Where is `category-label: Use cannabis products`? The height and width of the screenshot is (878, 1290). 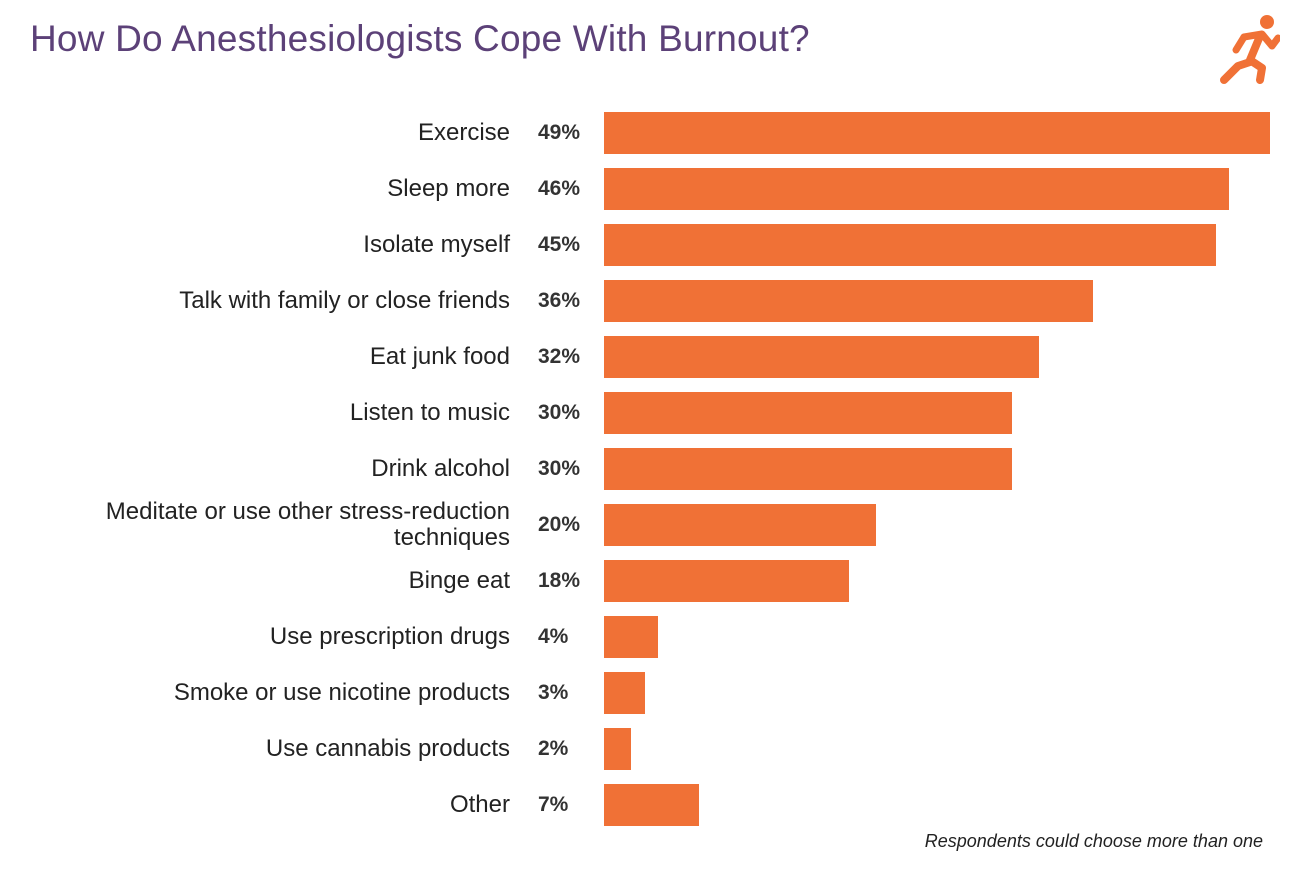 category-label: Use cannabis products is located at coordinates (387, 748).